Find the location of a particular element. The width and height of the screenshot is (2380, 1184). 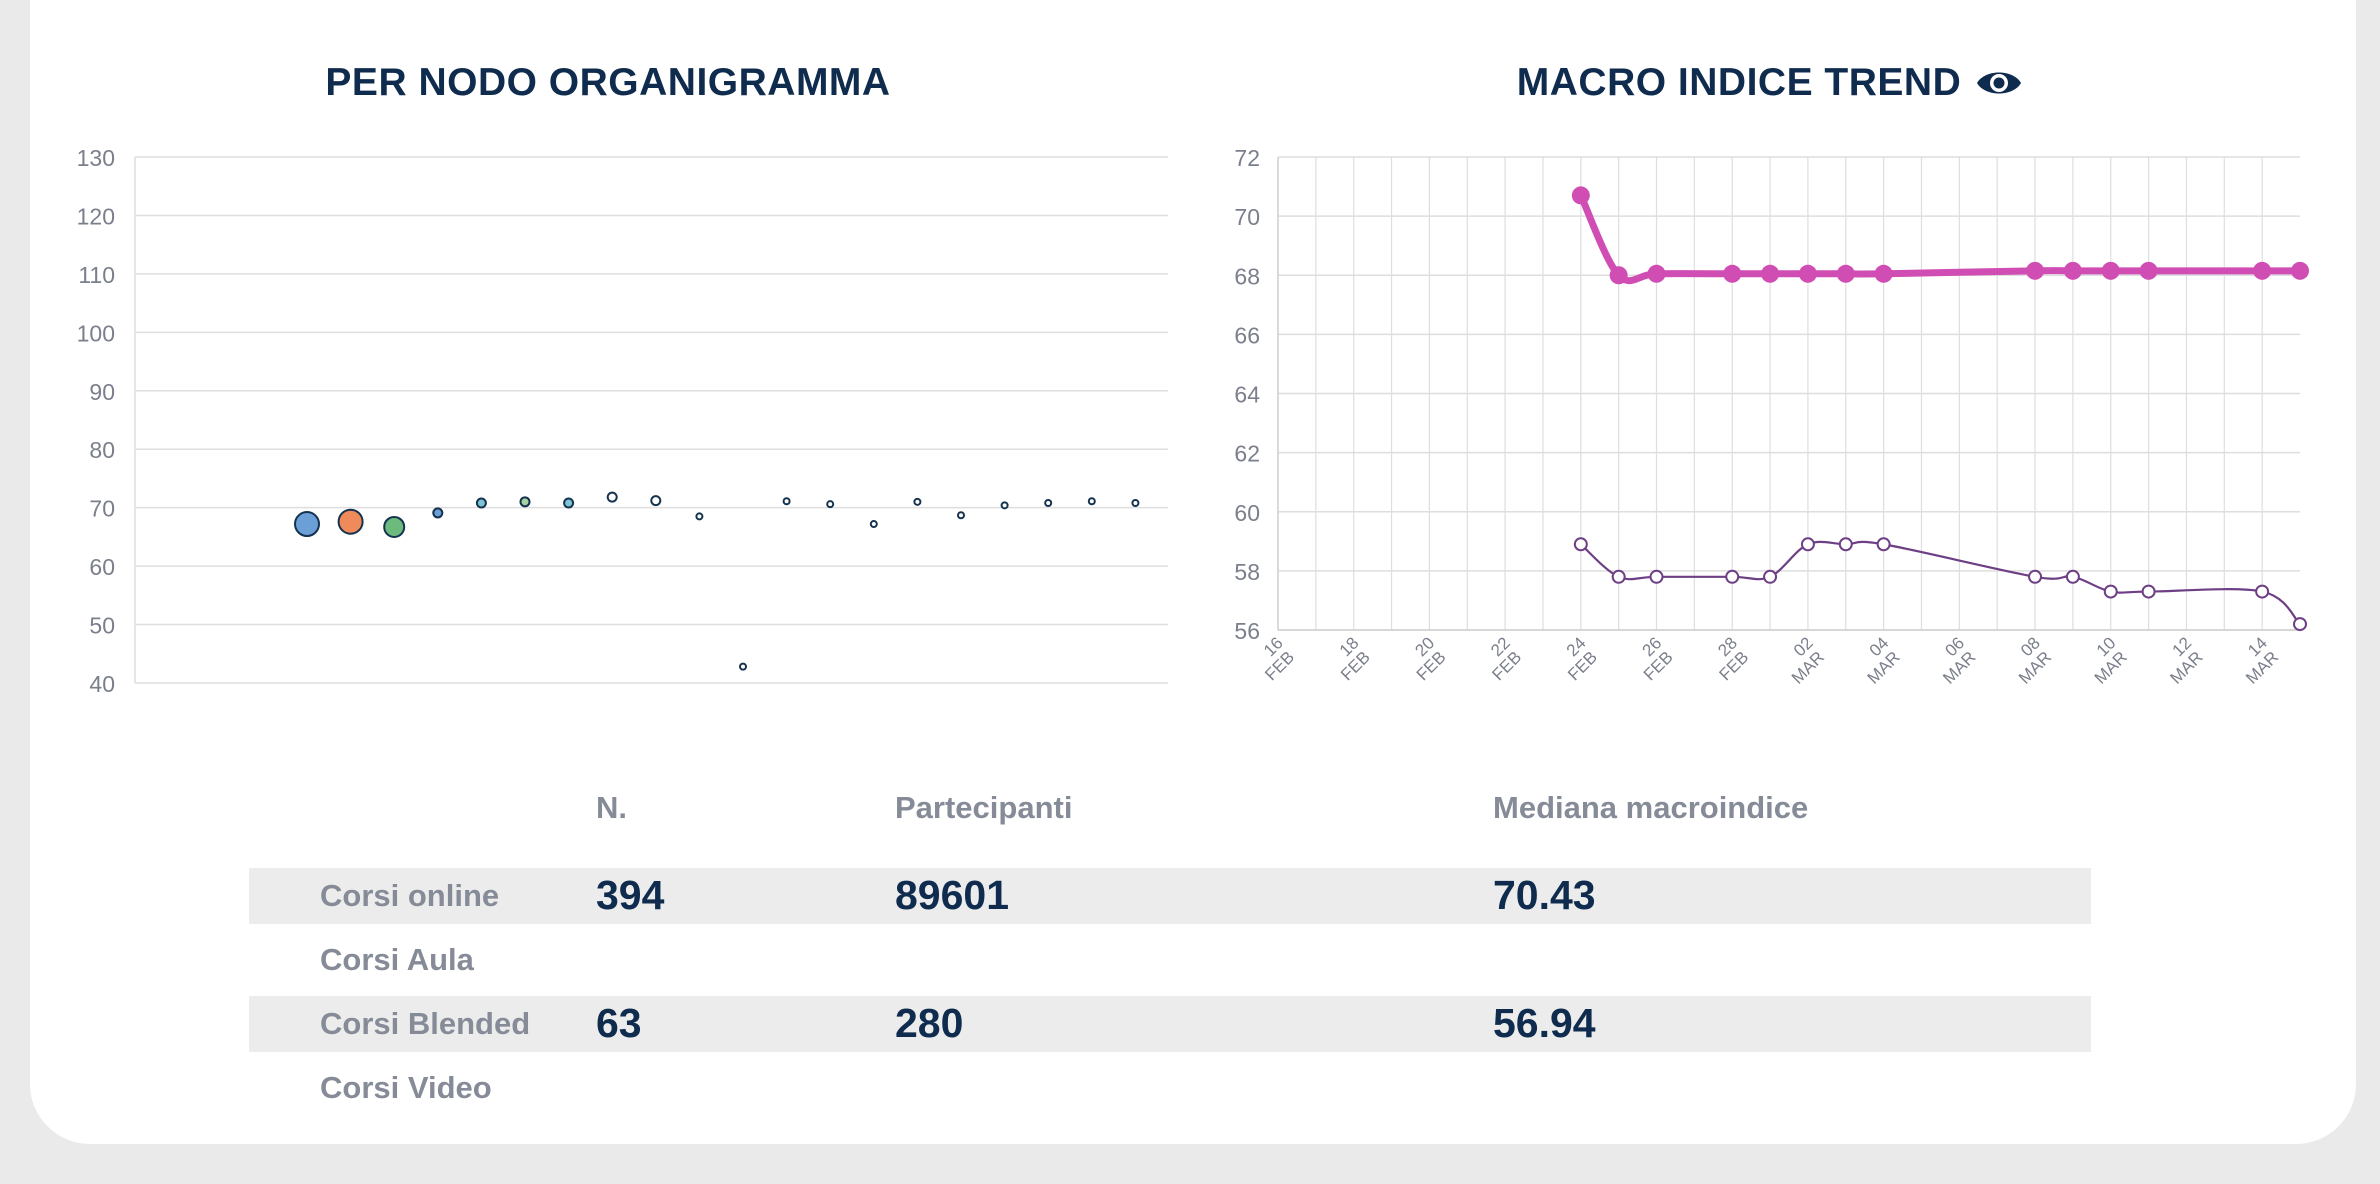

y-tick-label: 50 is located at coordinates (102, 626).